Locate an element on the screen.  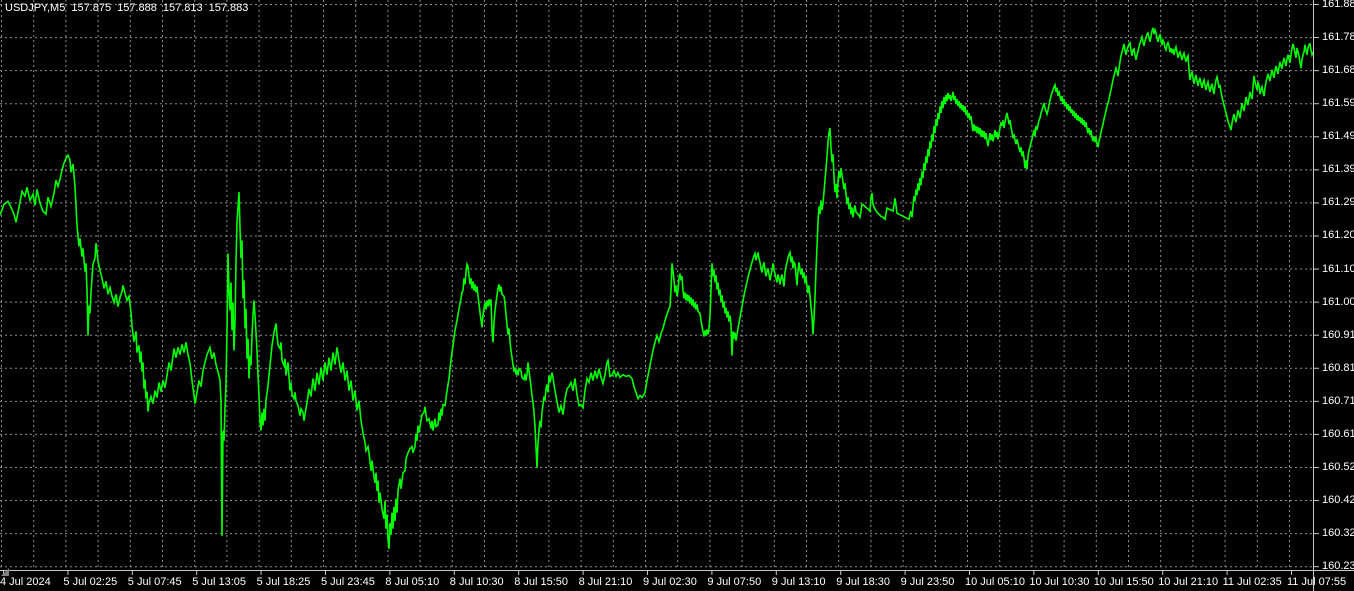
high-value: 157.888 is located at coordinates (137, 8).